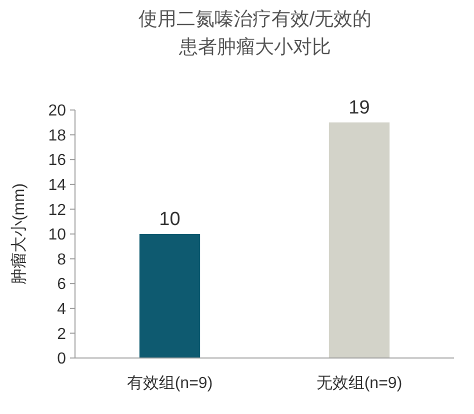 This screenshot has height=414, width=474. I want to click on y-tick-label: 6, so click(61, 285).